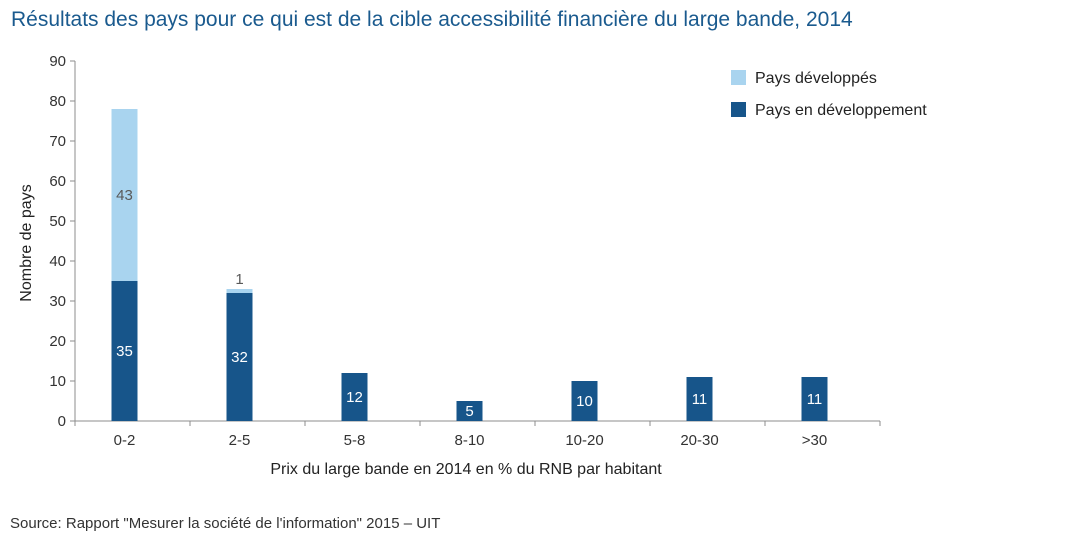 The width and height of the screenshot is (1078, 552). What do you see at coordinates (57, 341) in the screenshot?
I see `y-tick-label: 20` at bounding box center [57, 341].